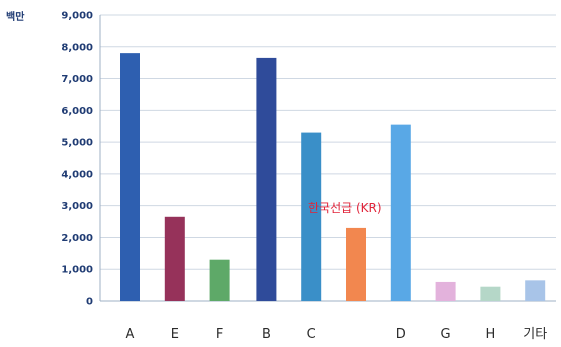 This screenshot has width=561, height=347. Describe the element at coordinates (491, 334) in the screenshot. I see `x-category-label: H` at that location.